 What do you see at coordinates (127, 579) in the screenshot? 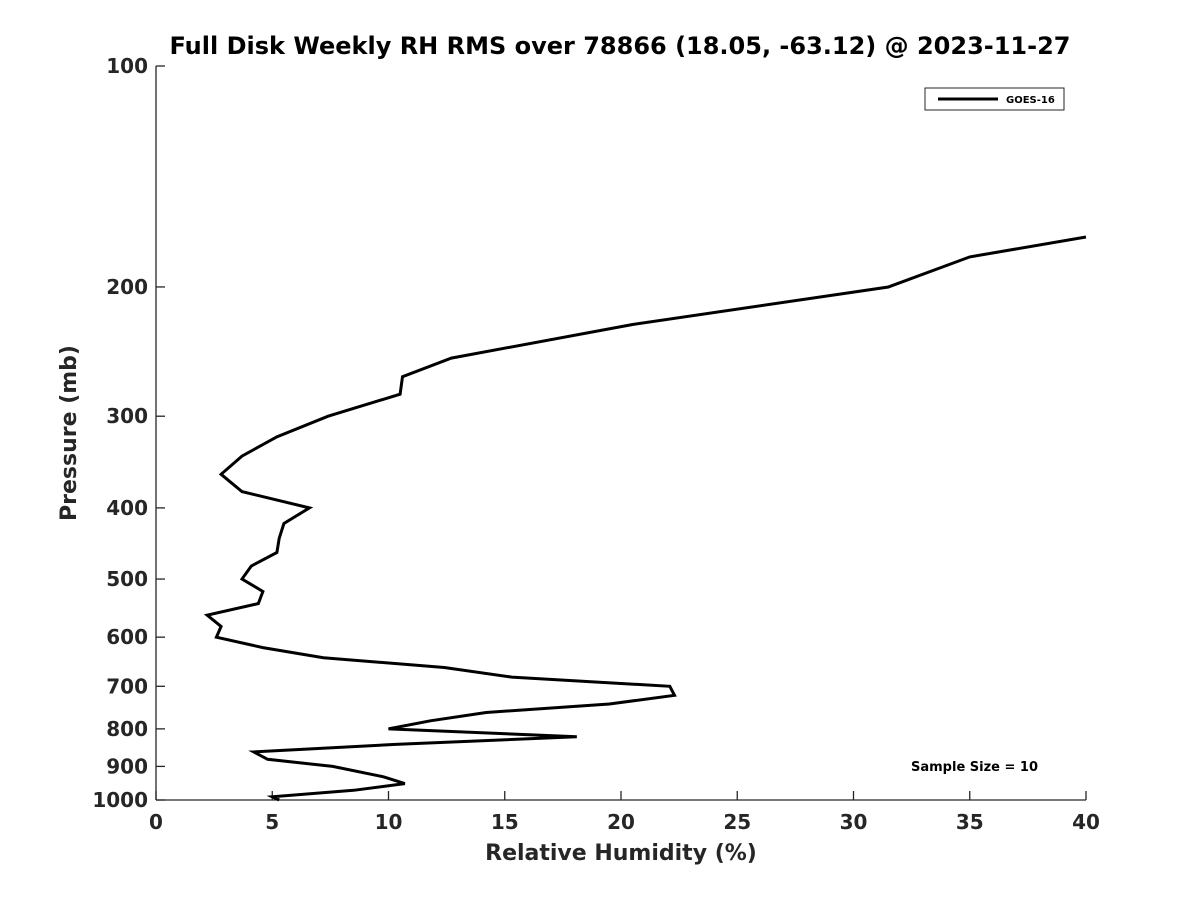
I see `y-tick-label: 500` at bounding box center [127, 579].